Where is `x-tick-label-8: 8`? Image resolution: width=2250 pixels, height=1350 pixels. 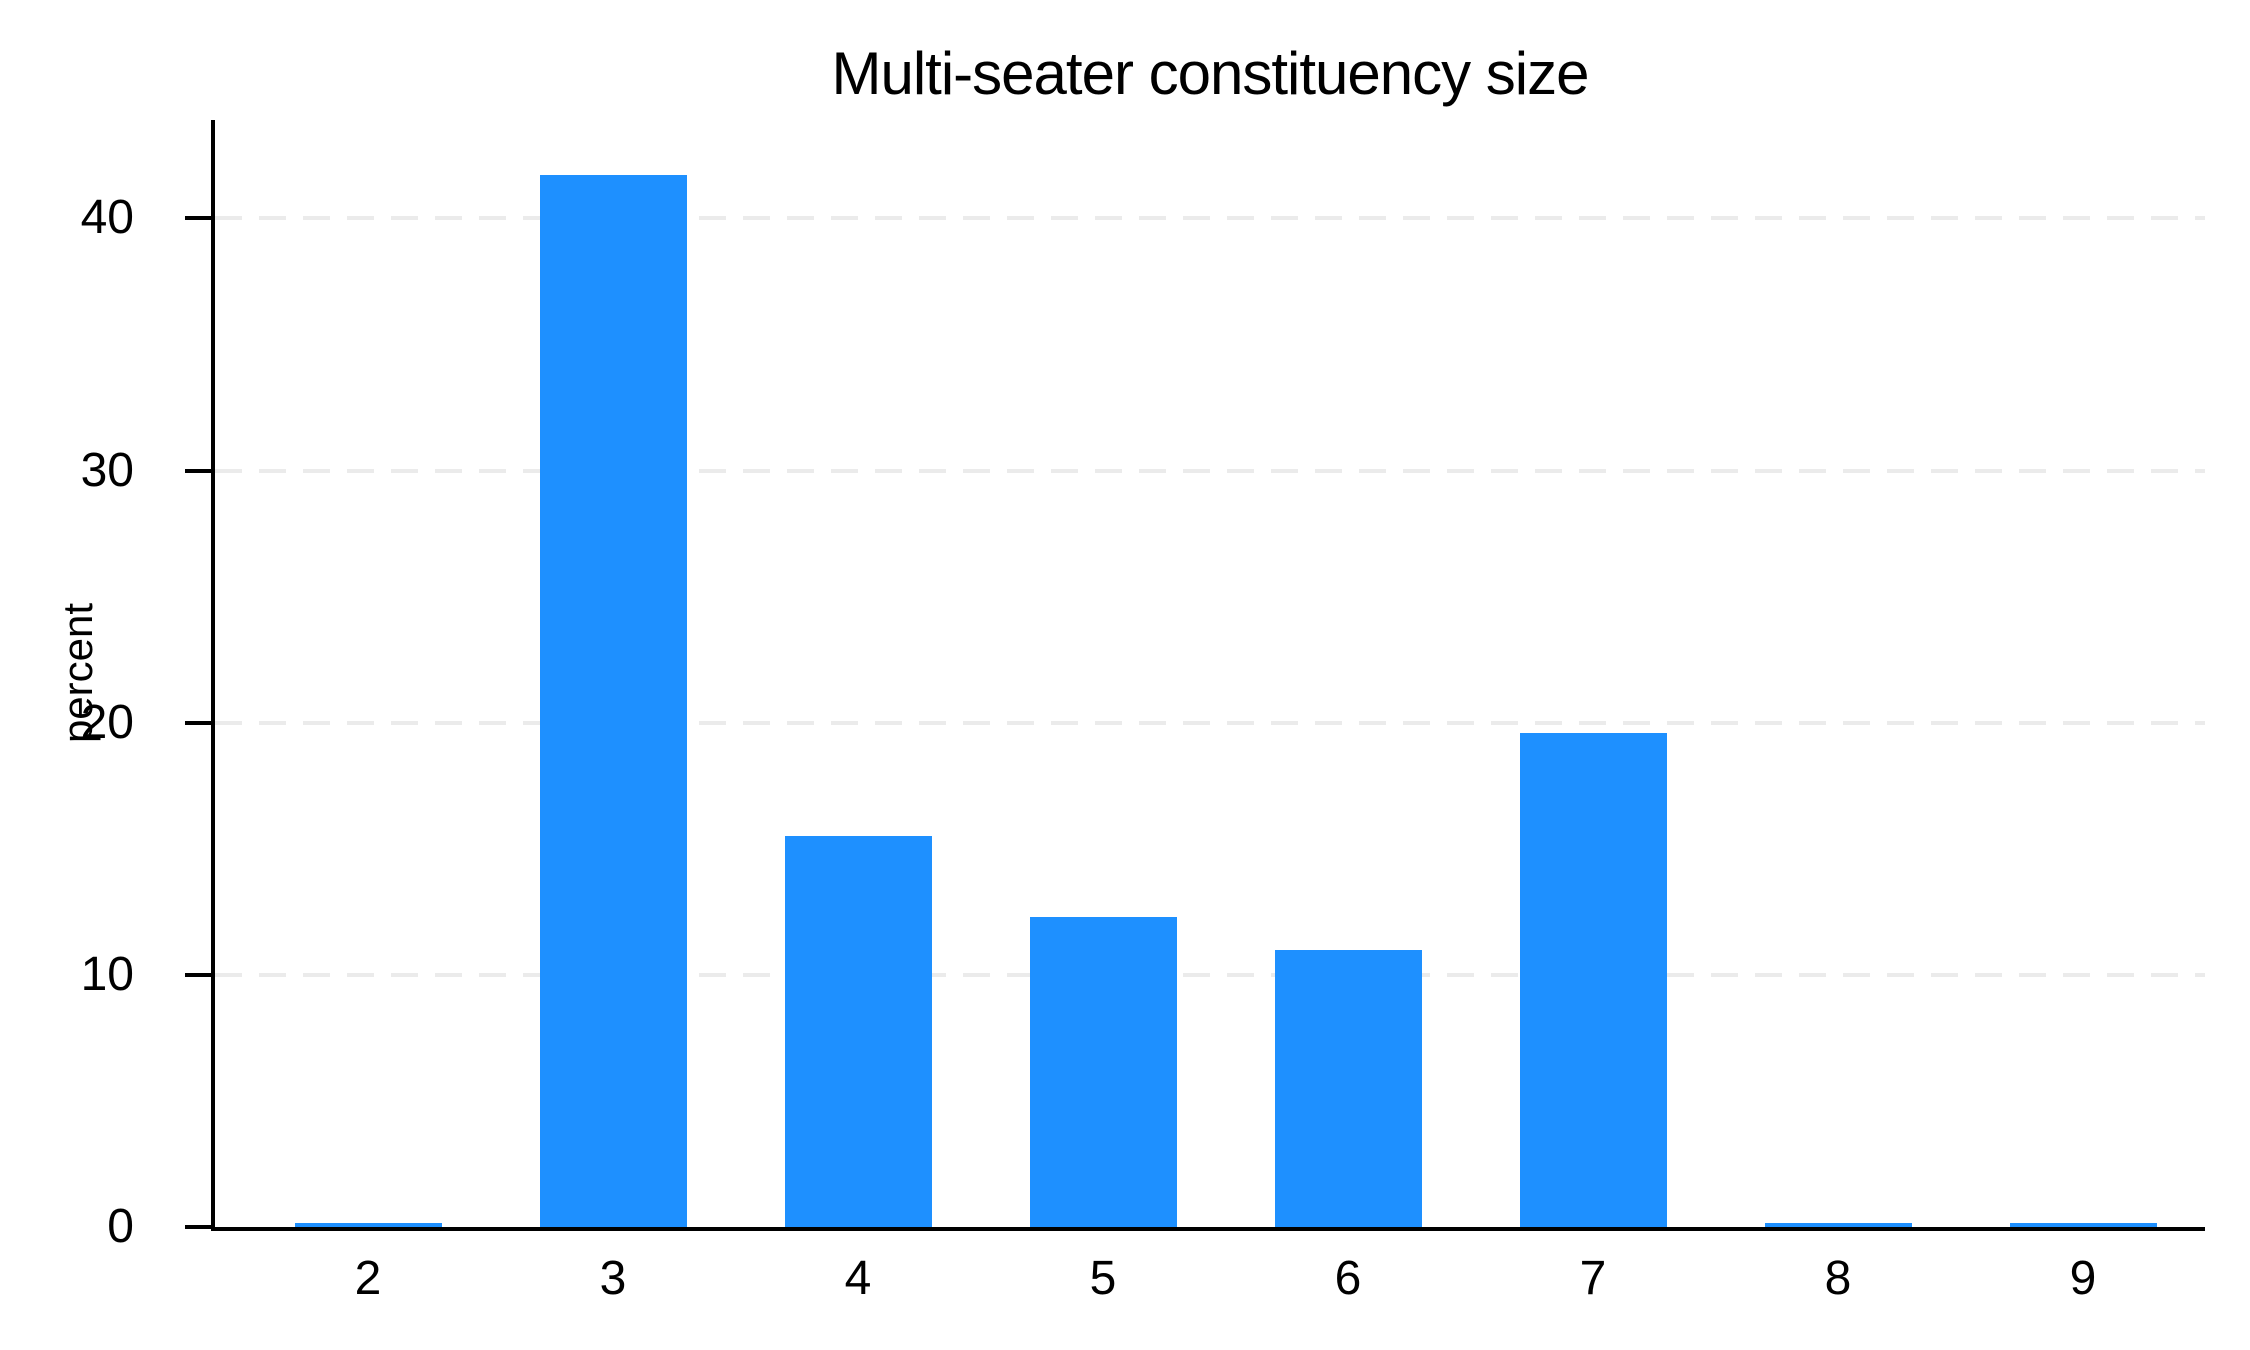 x-tick-label-8: 8 is located at coordinates (1838, 1278).